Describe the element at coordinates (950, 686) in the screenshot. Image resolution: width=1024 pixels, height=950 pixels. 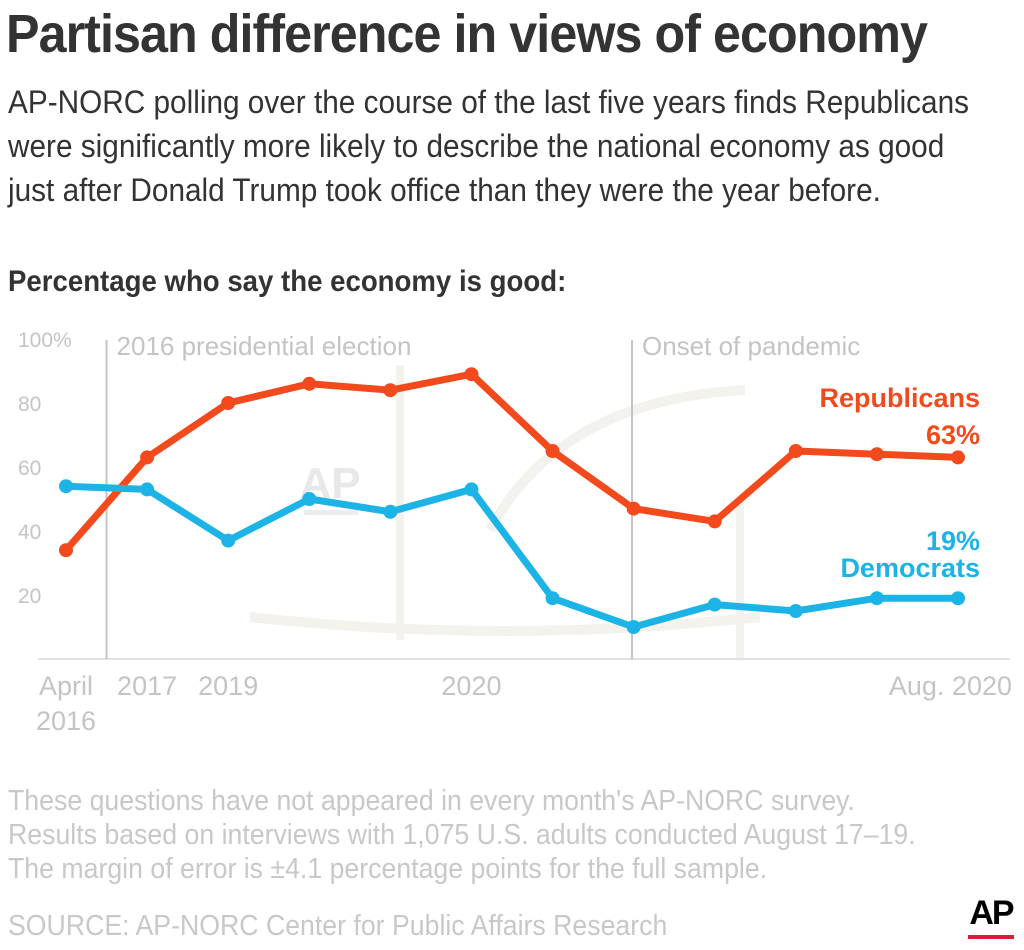
I see `x-tick-label: Aug. 2020` at that location.